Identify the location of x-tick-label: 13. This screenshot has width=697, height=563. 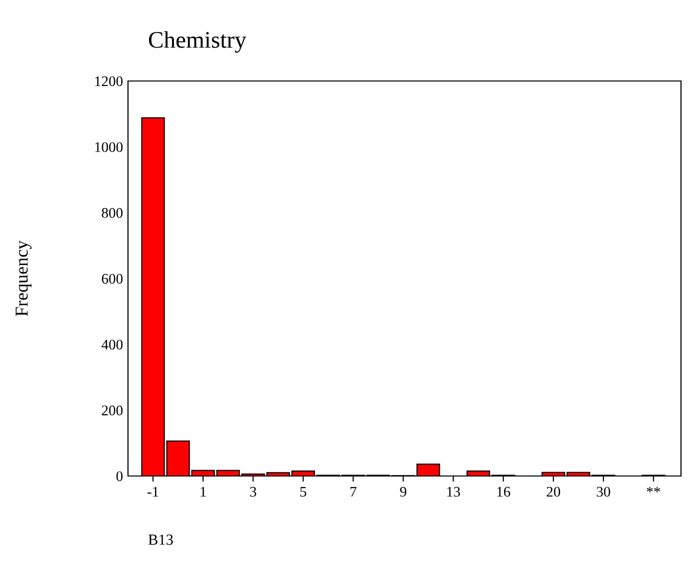
(453, 491).